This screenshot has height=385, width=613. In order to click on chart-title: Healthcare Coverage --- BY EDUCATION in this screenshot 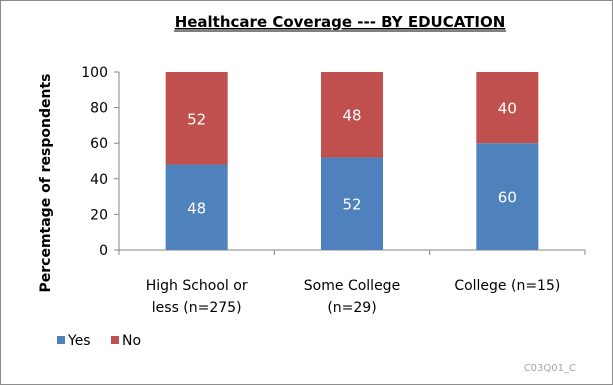, I will do `click(340, 22)`.